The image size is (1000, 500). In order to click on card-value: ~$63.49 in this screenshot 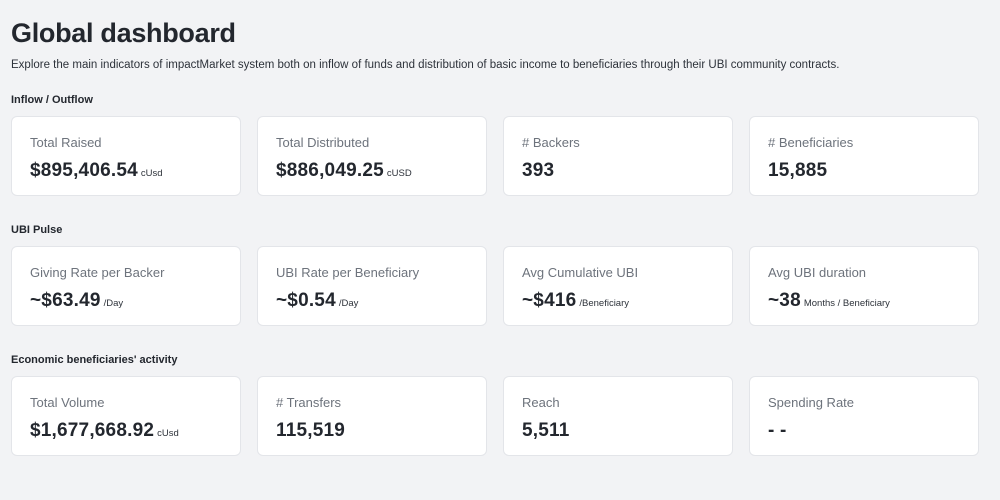, I will do `click(65, 300)`.